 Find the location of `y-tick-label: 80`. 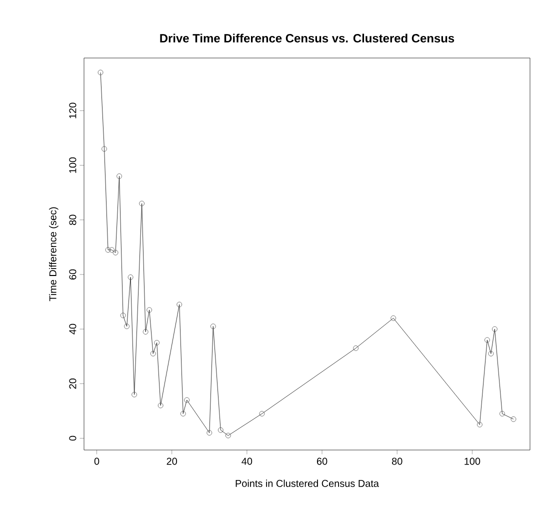

y-tick-label: 80 is located at coordinates (72, 219).